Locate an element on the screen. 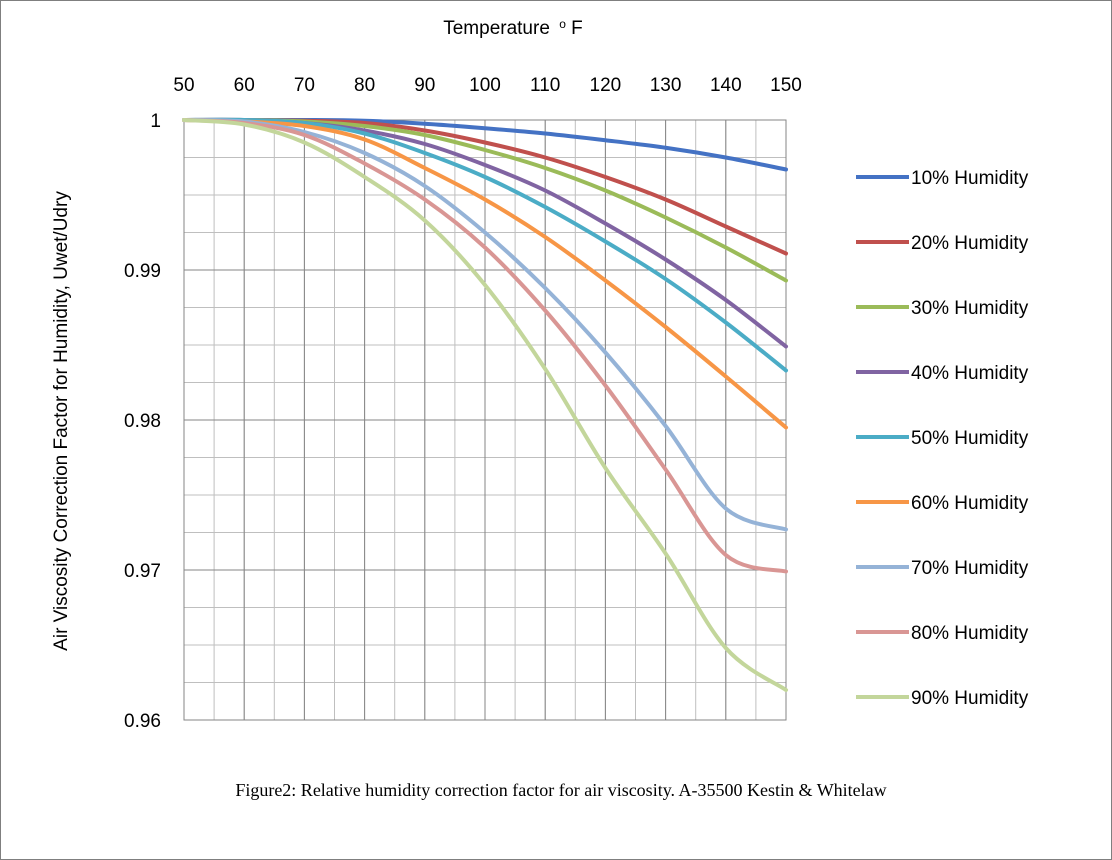  x-tick-label: 80 is located at coordinates (364, 85).